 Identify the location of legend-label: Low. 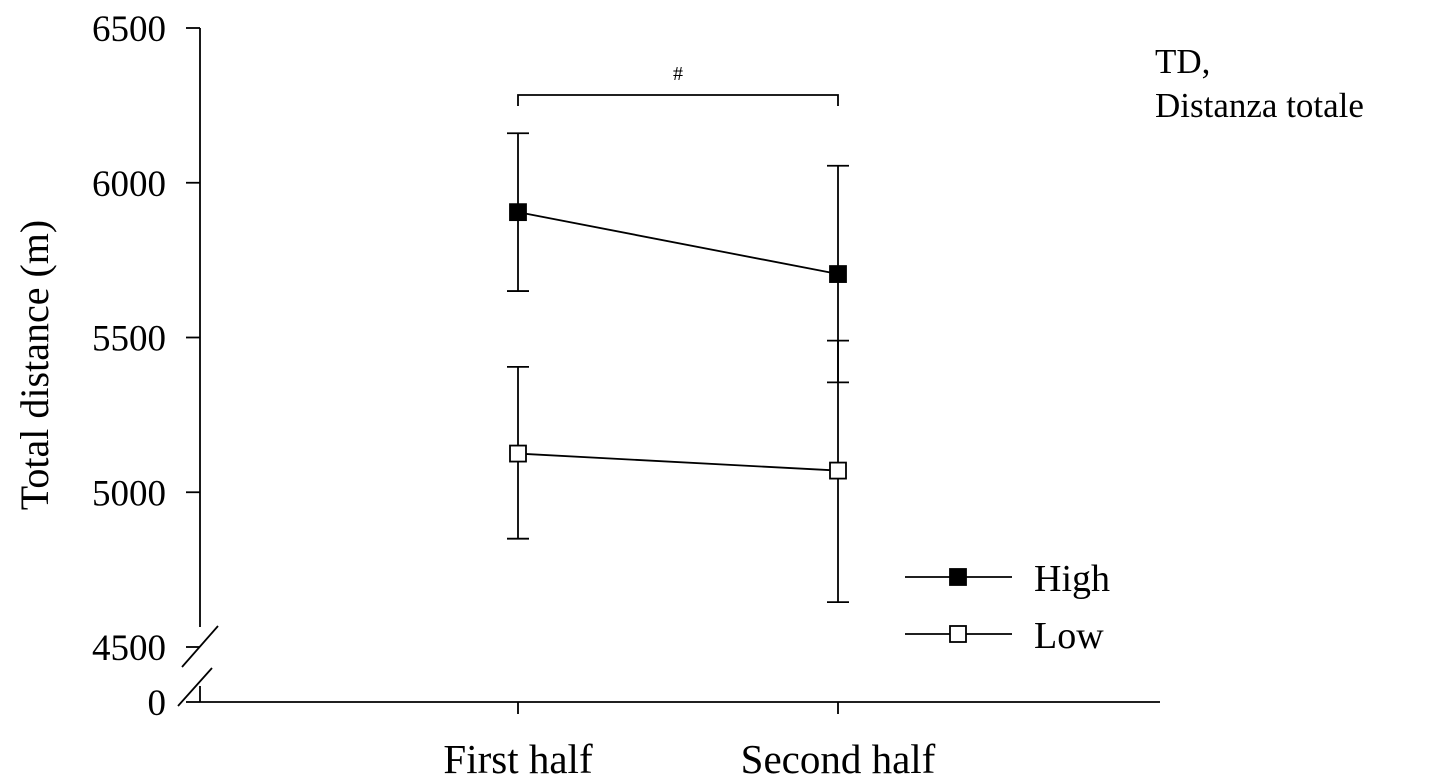
(1069, 636).